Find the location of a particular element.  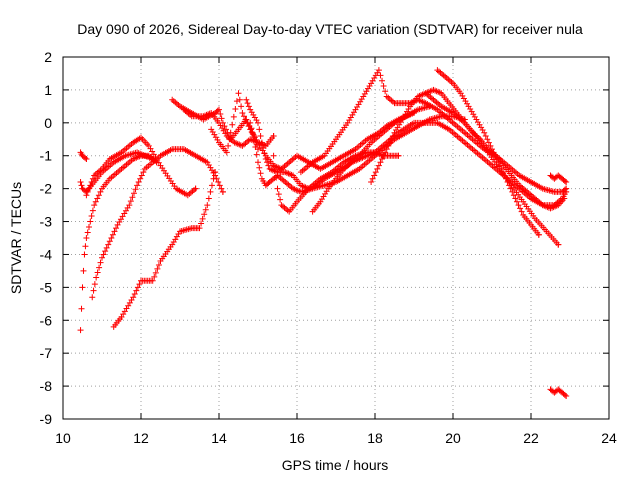

y-tick-label: 0 is located at coordinates (48, 123).